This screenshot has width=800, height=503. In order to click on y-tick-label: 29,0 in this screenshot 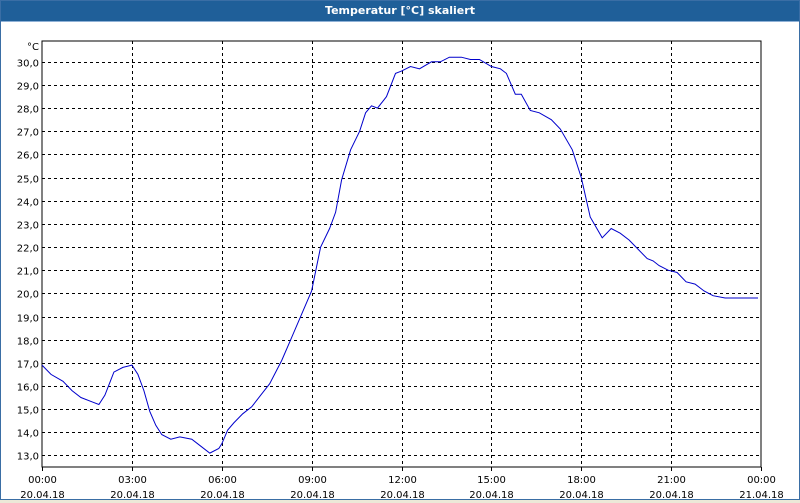, I will do `click(28, 87)`.